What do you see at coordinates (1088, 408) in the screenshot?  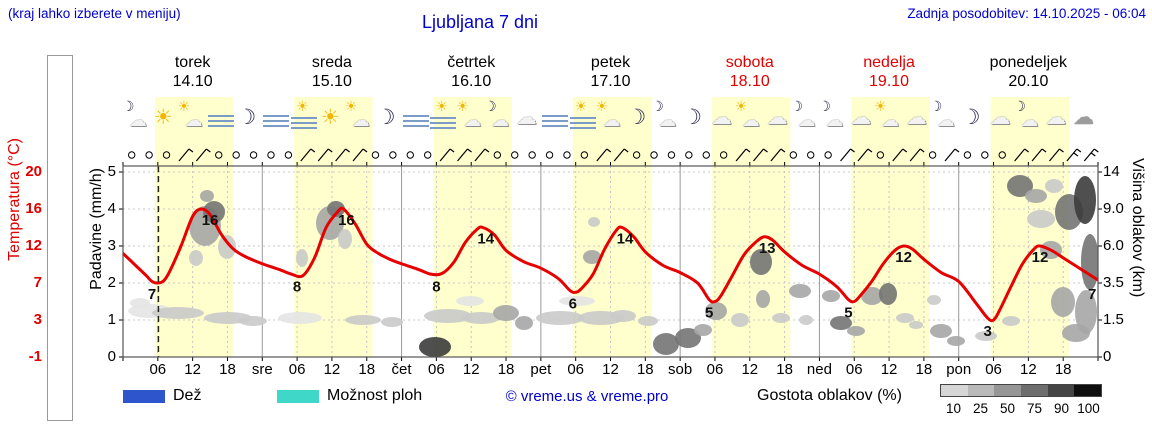 I see `density-tick-100: 100` at bounding box center [1088, 408].